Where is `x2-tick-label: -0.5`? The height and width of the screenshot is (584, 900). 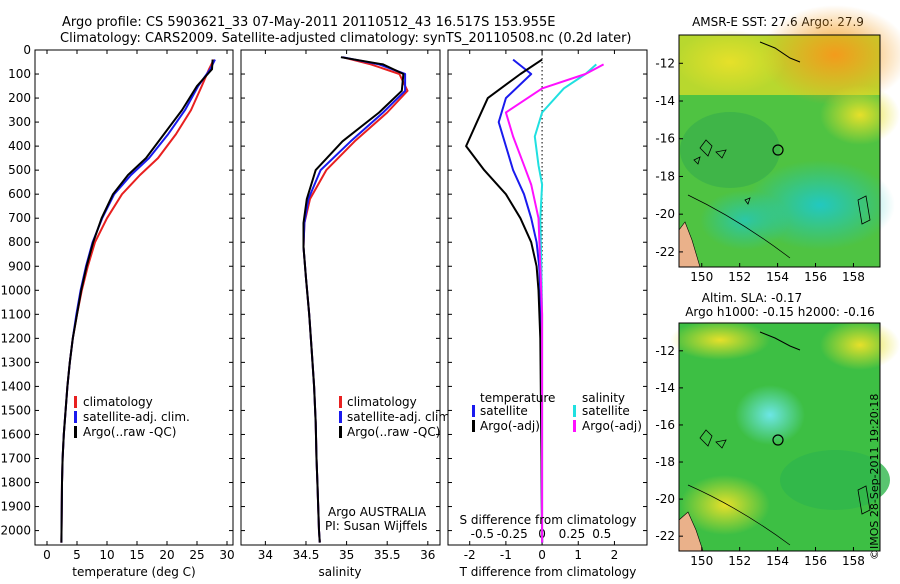 x2-tick-label: -0.5 is located at coordinates (482, 534).